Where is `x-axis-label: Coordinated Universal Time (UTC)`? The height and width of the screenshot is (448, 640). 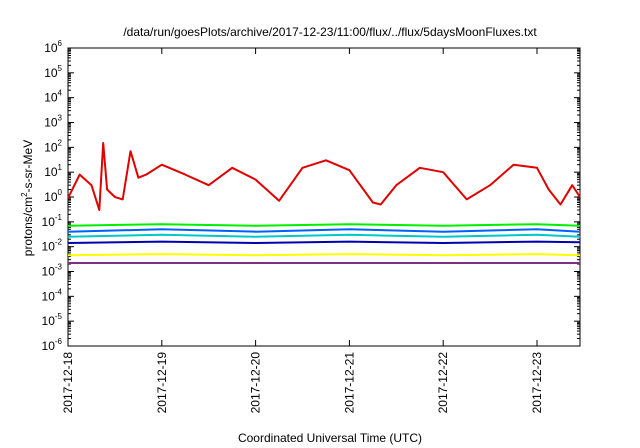
x-axis-label: Coordinated Universal Time (UTC) is located at coordinates (330, 438).